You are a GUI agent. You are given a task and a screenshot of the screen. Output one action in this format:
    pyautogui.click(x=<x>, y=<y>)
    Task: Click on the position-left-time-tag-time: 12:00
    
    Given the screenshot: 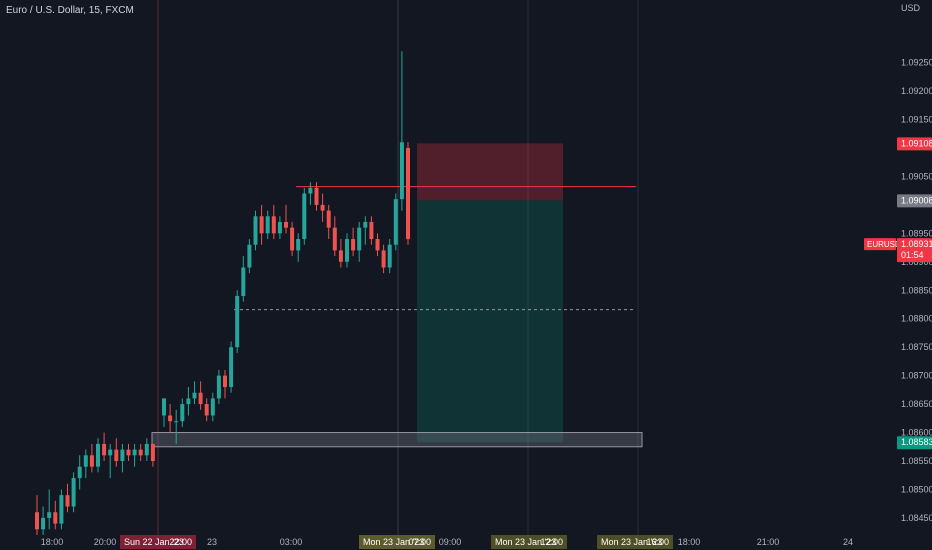 What is the action you would take?
    pyautogui.click(x=551, y=542)
    